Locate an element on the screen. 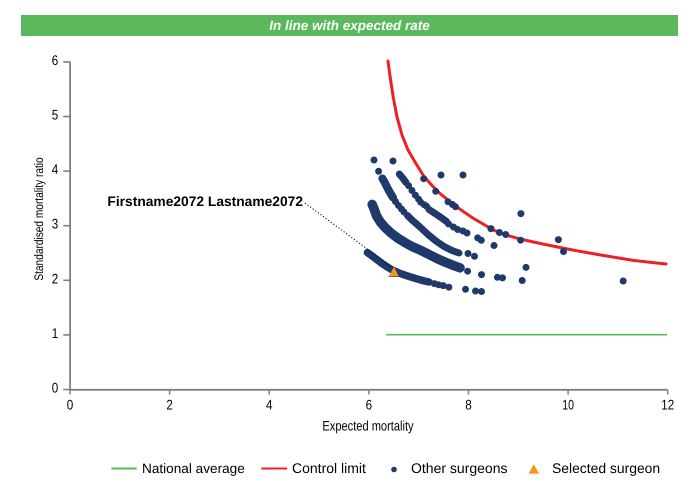 Image resolution: width=700 pixels, height=500 pixels. svg-text: 12 is located at coordinates (667, 405).